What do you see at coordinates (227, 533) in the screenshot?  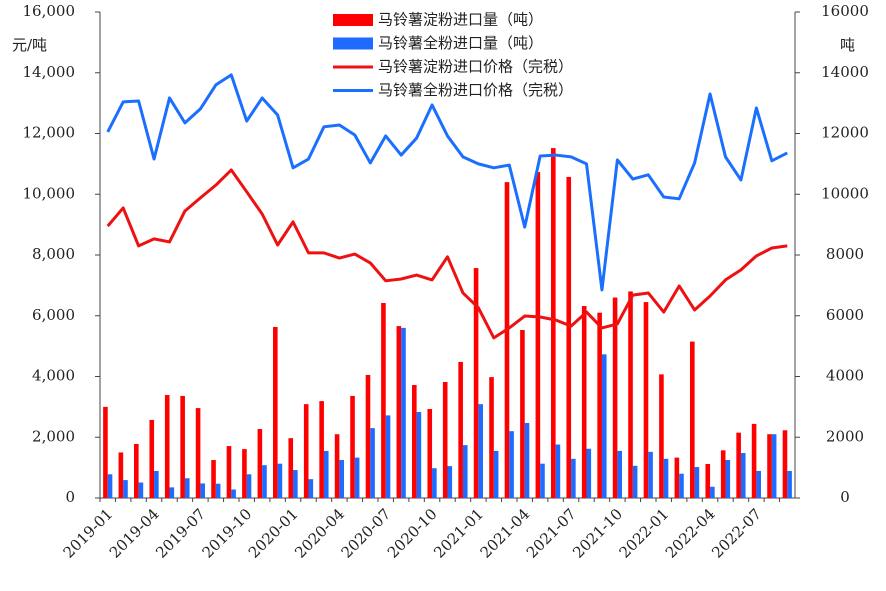 I see `x-tick-label: 2019-10` at bounding box center [227, 533].